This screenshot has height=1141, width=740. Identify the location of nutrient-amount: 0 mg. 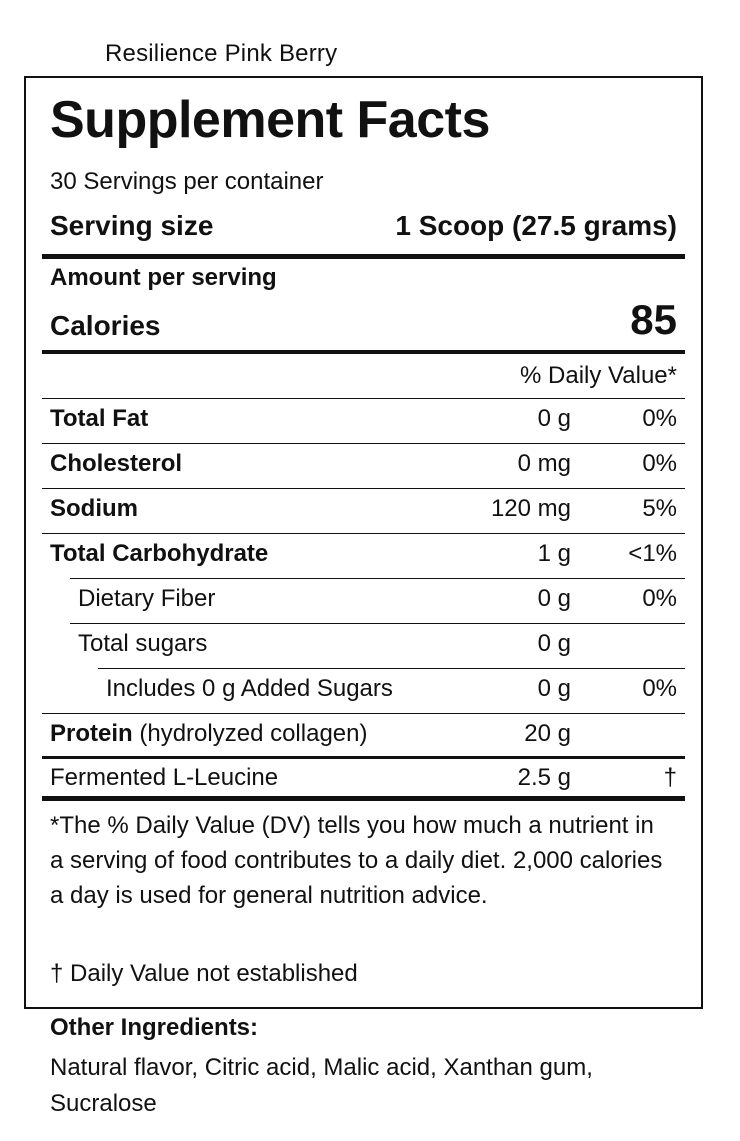
(544, 463).